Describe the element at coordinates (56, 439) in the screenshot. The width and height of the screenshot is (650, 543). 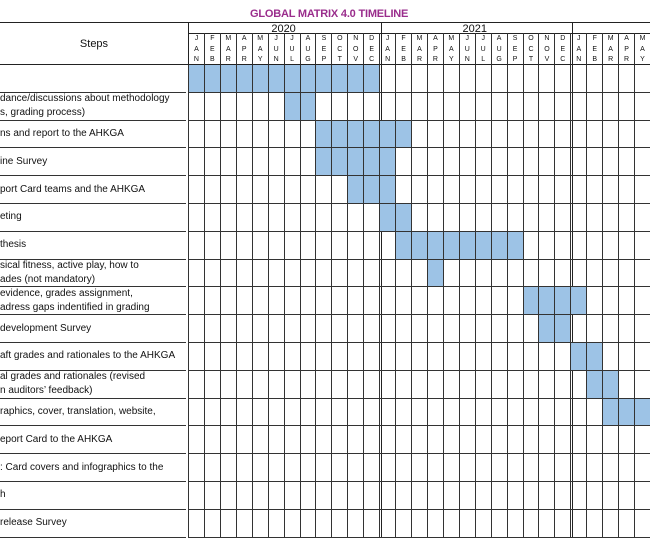
I see `step-label-line: eport Card to the AHKGA` at that location.